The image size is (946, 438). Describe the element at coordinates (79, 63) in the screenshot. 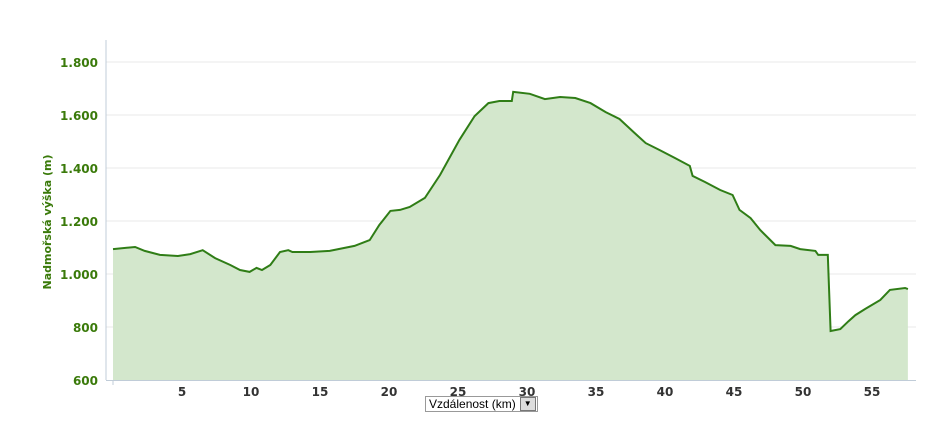

I see `y-tick-label: 1.800` at that location.